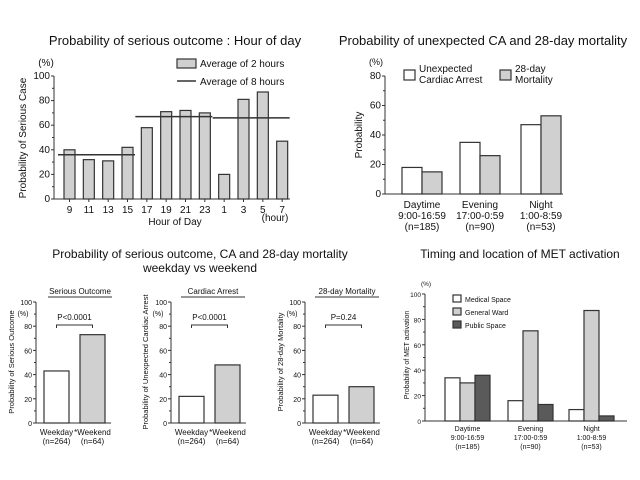  Describe the element at coordinates (451, 80) in the screenshot. I see `legend-label: Cardiac Arrest` at that location.